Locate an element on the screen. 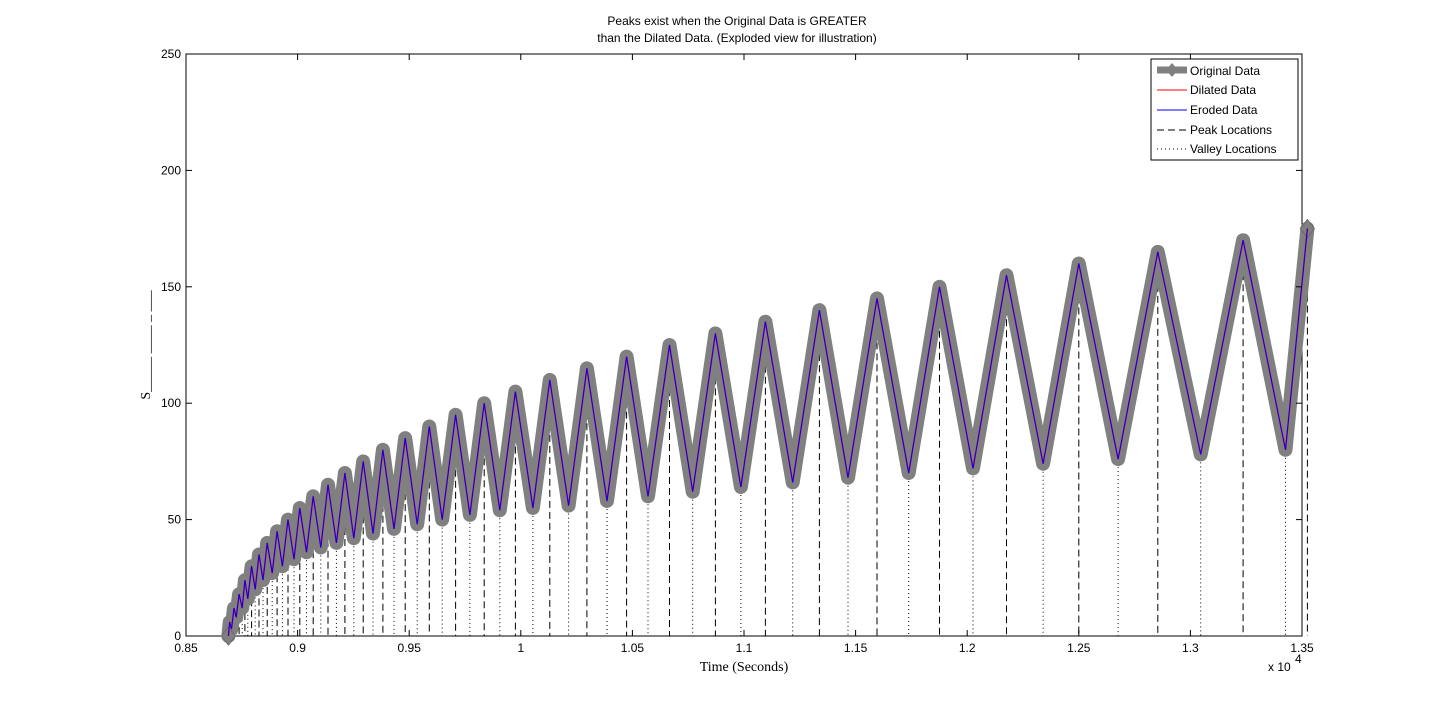 This screenshot has height=716, width=1440. x-tick-label: 1.15 is located at coordinates (856, 648).